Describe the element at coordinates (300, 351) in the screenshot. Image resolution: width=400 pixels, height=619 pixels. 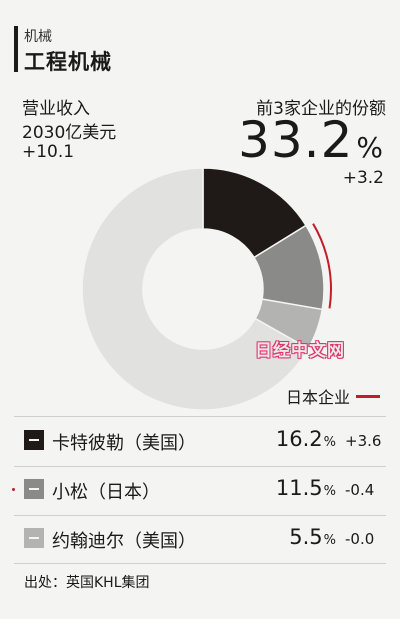
I see `watermark-text: 日经中文网` at that location.